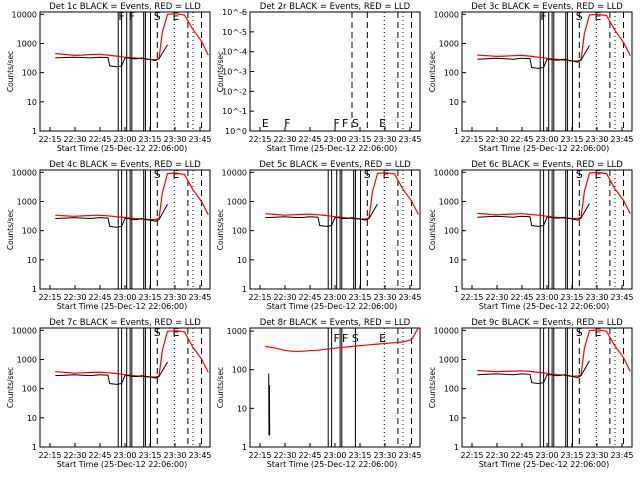 This screenshot has width=640, height=480. What do you see at coordinates (125, 165) in the screenshot?
I see `panel-title: Det 4c BLACK = Events, RED = LLD` at bounding box center [125, 165].